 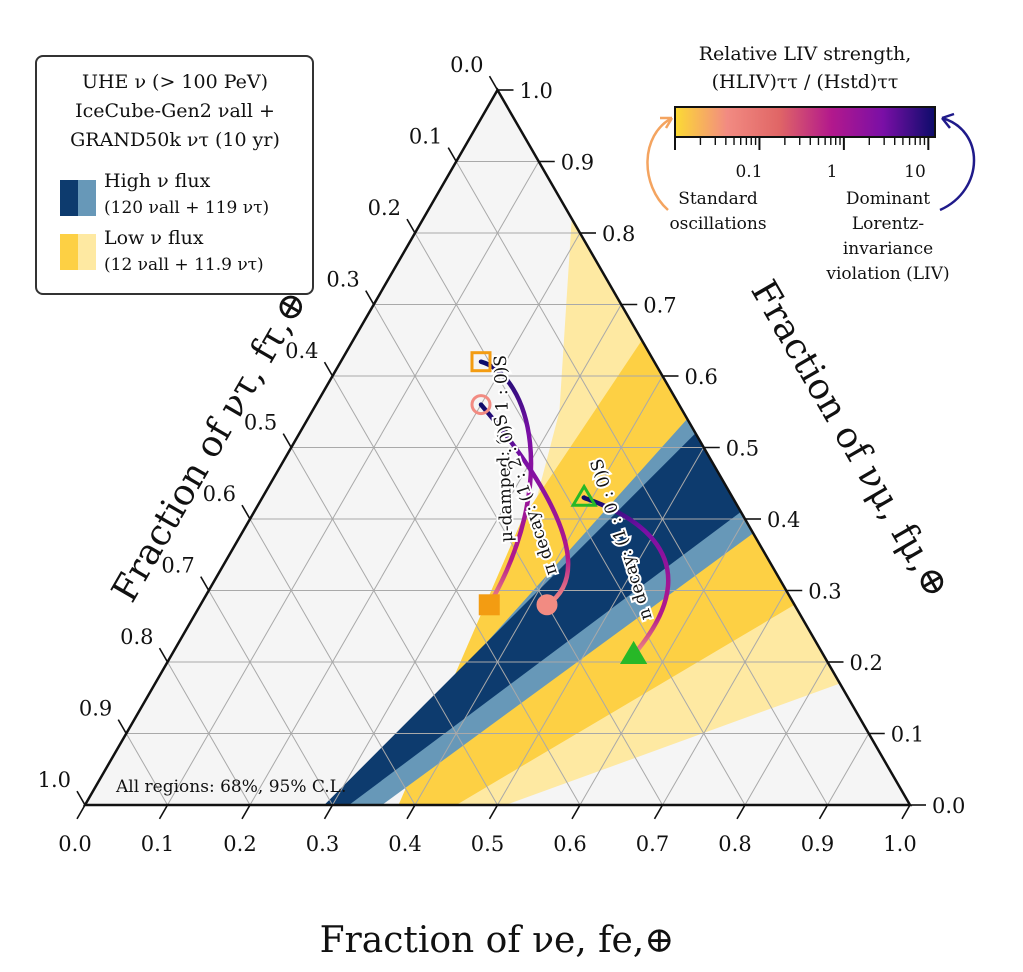 I want to click on tick-label-fmu-6: 0.6, so click(x=701, y=377).